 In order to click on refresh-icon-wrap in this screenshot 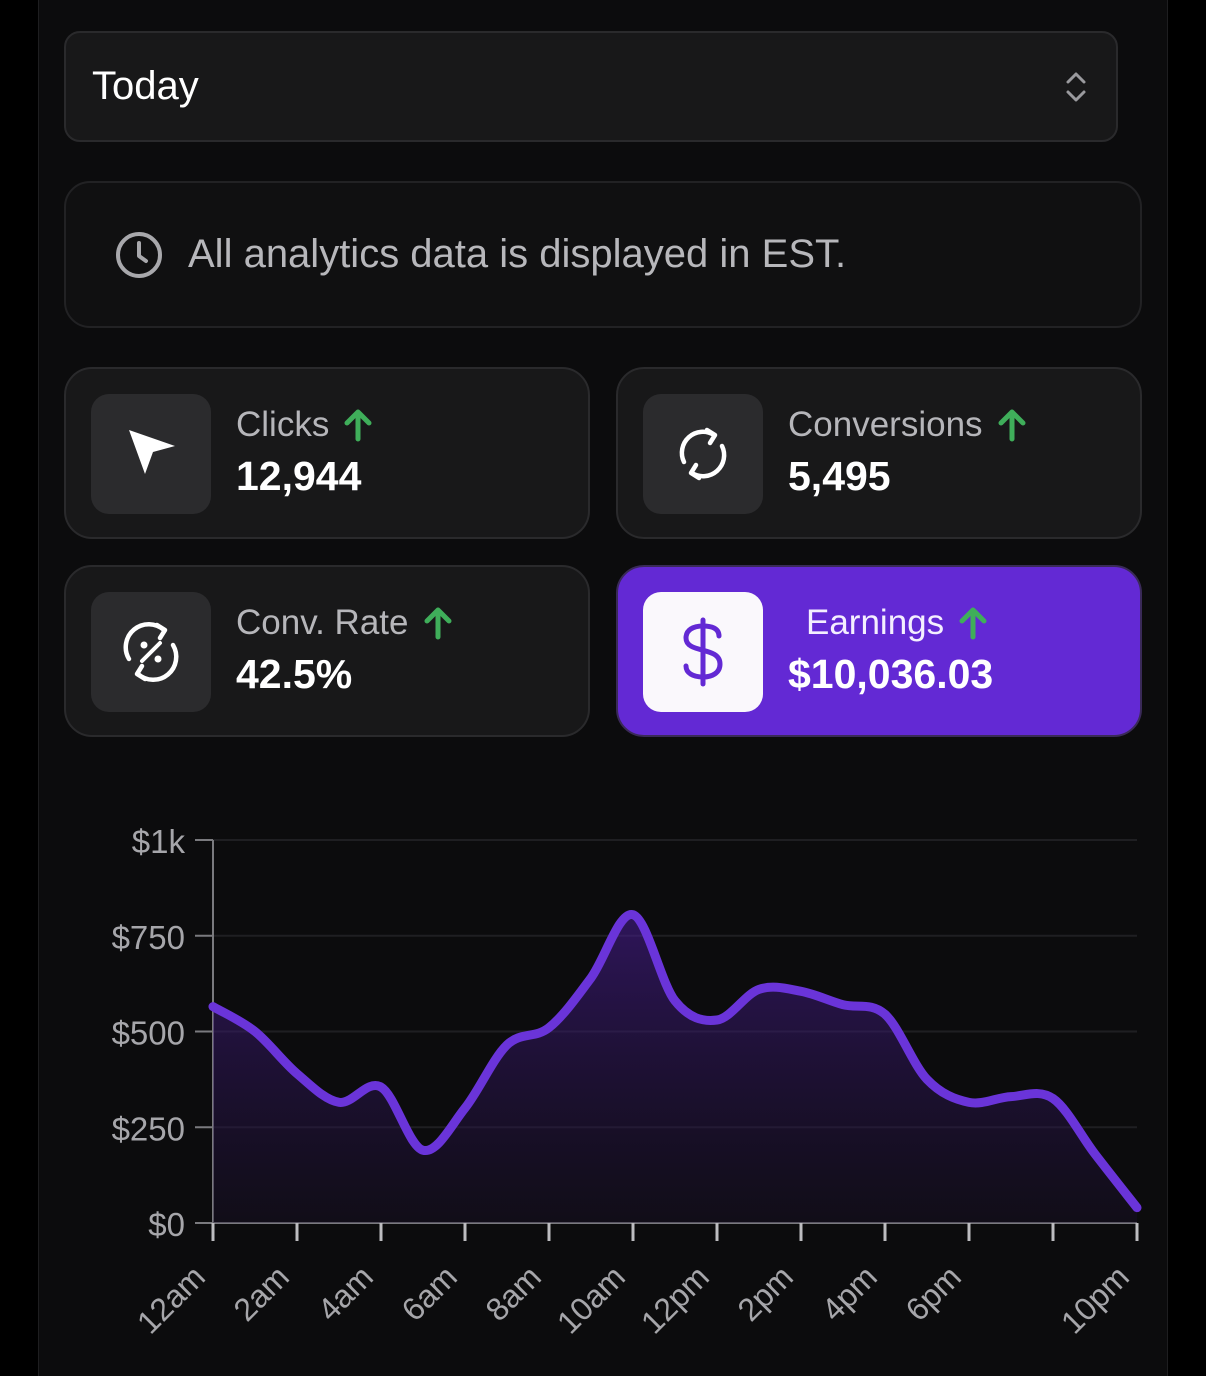, I will do `click(703, 454)`.